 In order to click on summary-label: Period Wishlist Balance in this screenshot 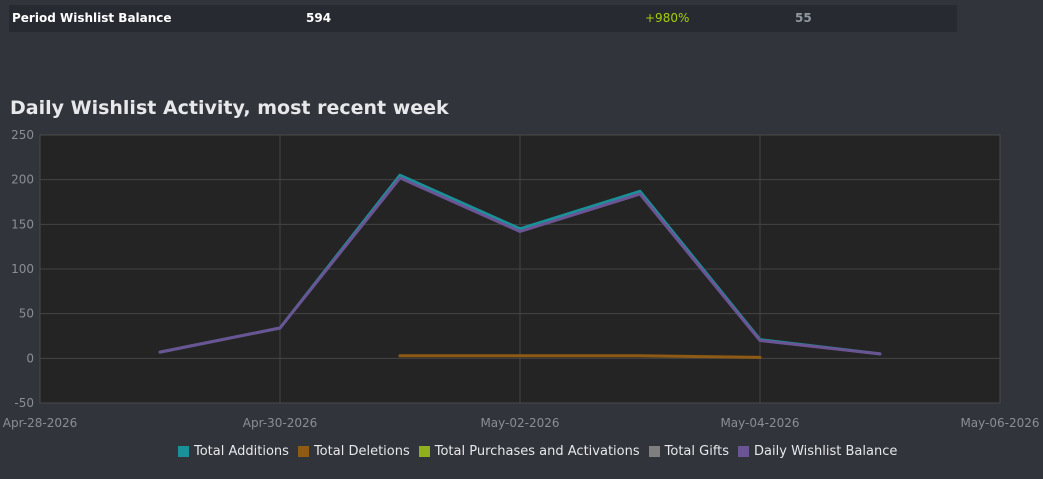, I will do `click(92, 18)`.